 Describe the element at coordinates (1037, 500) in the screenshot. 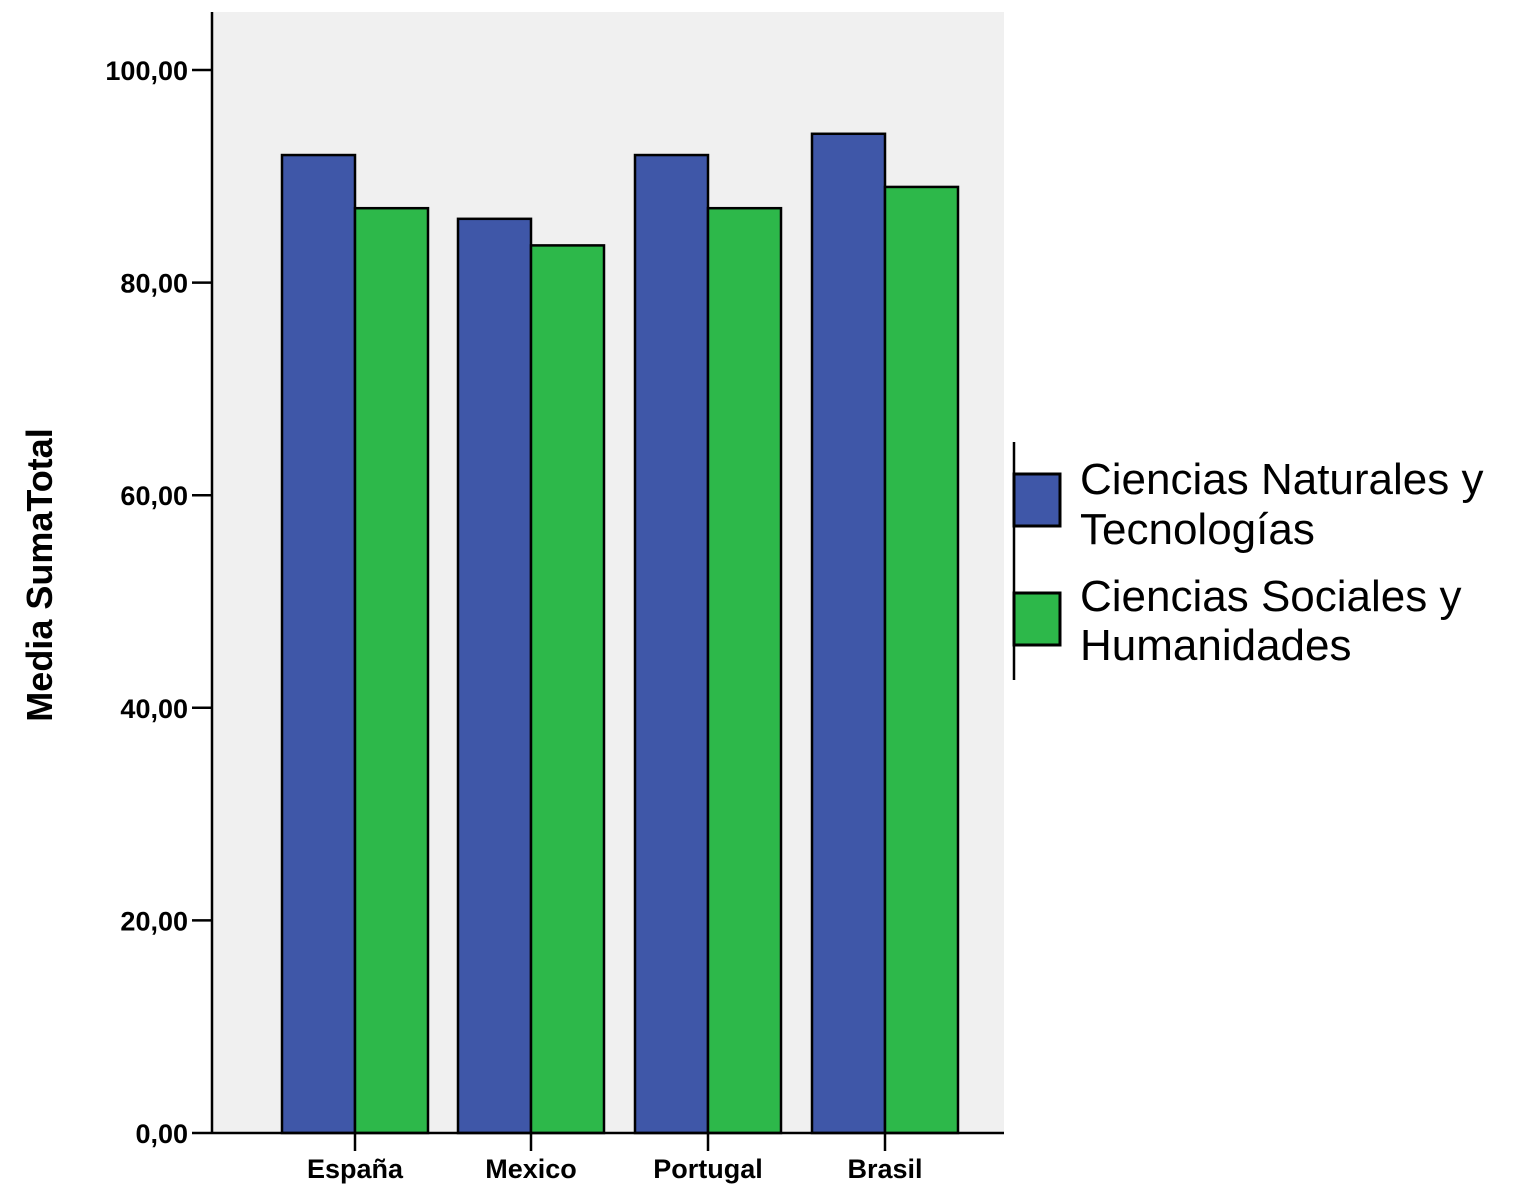

I see `legend-swatch-naturales` at that location.